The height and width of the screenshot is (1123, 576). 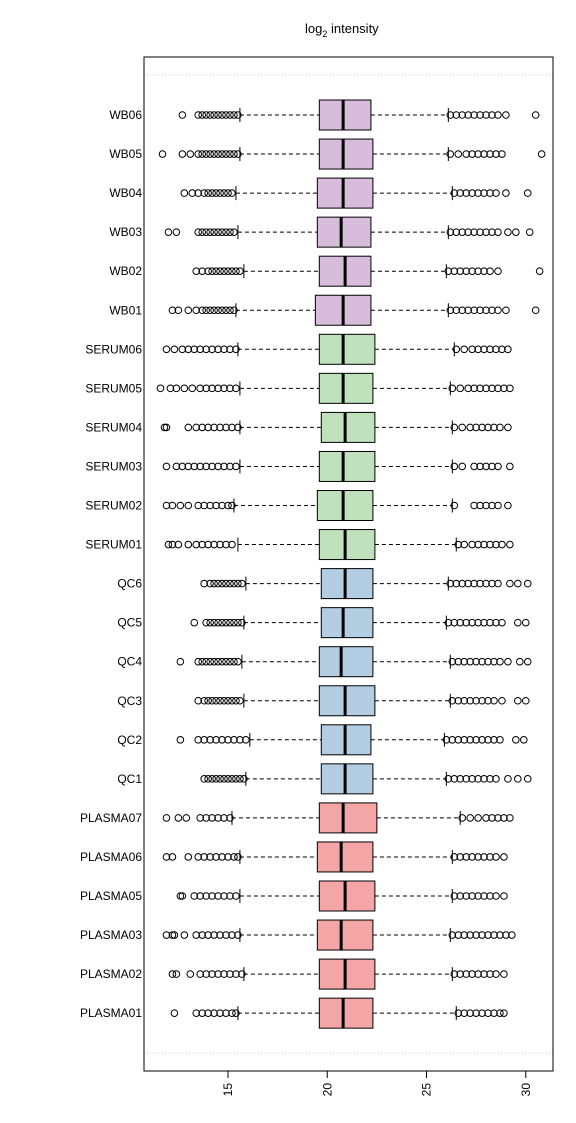 What do you see at coordinates (129, 740) in the screenshot?
I see `category-label: QC2` at bounding box center [129, 740].